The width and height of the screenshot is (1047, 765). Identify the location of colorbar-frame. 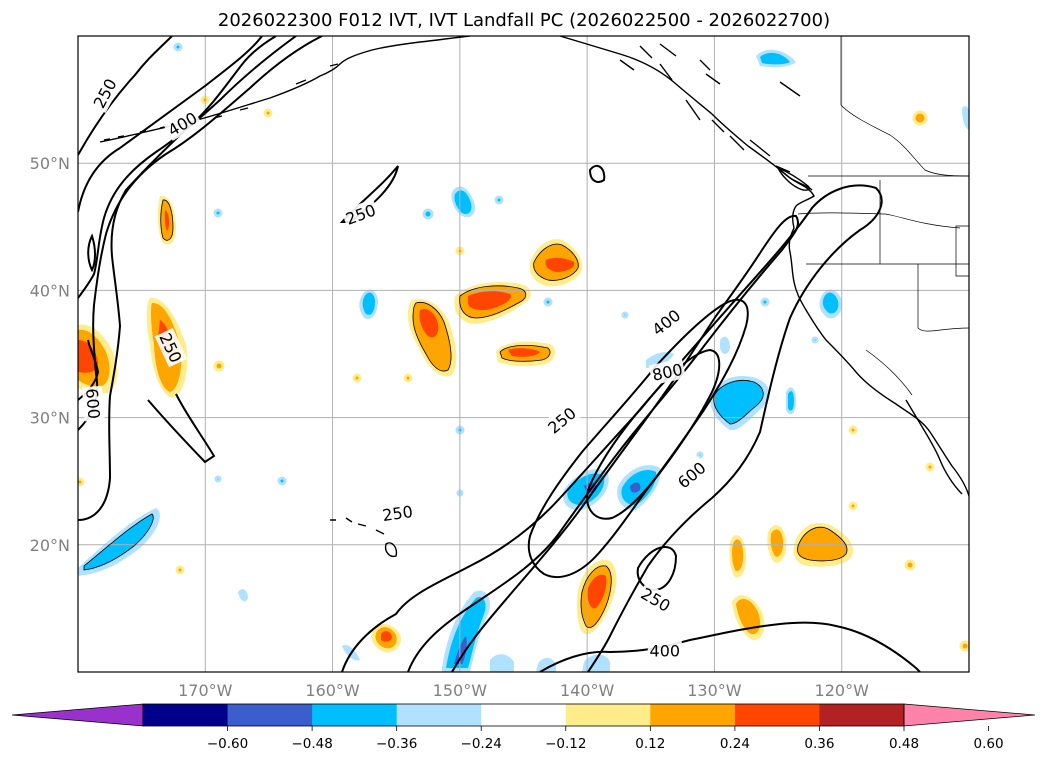
(523, 715).